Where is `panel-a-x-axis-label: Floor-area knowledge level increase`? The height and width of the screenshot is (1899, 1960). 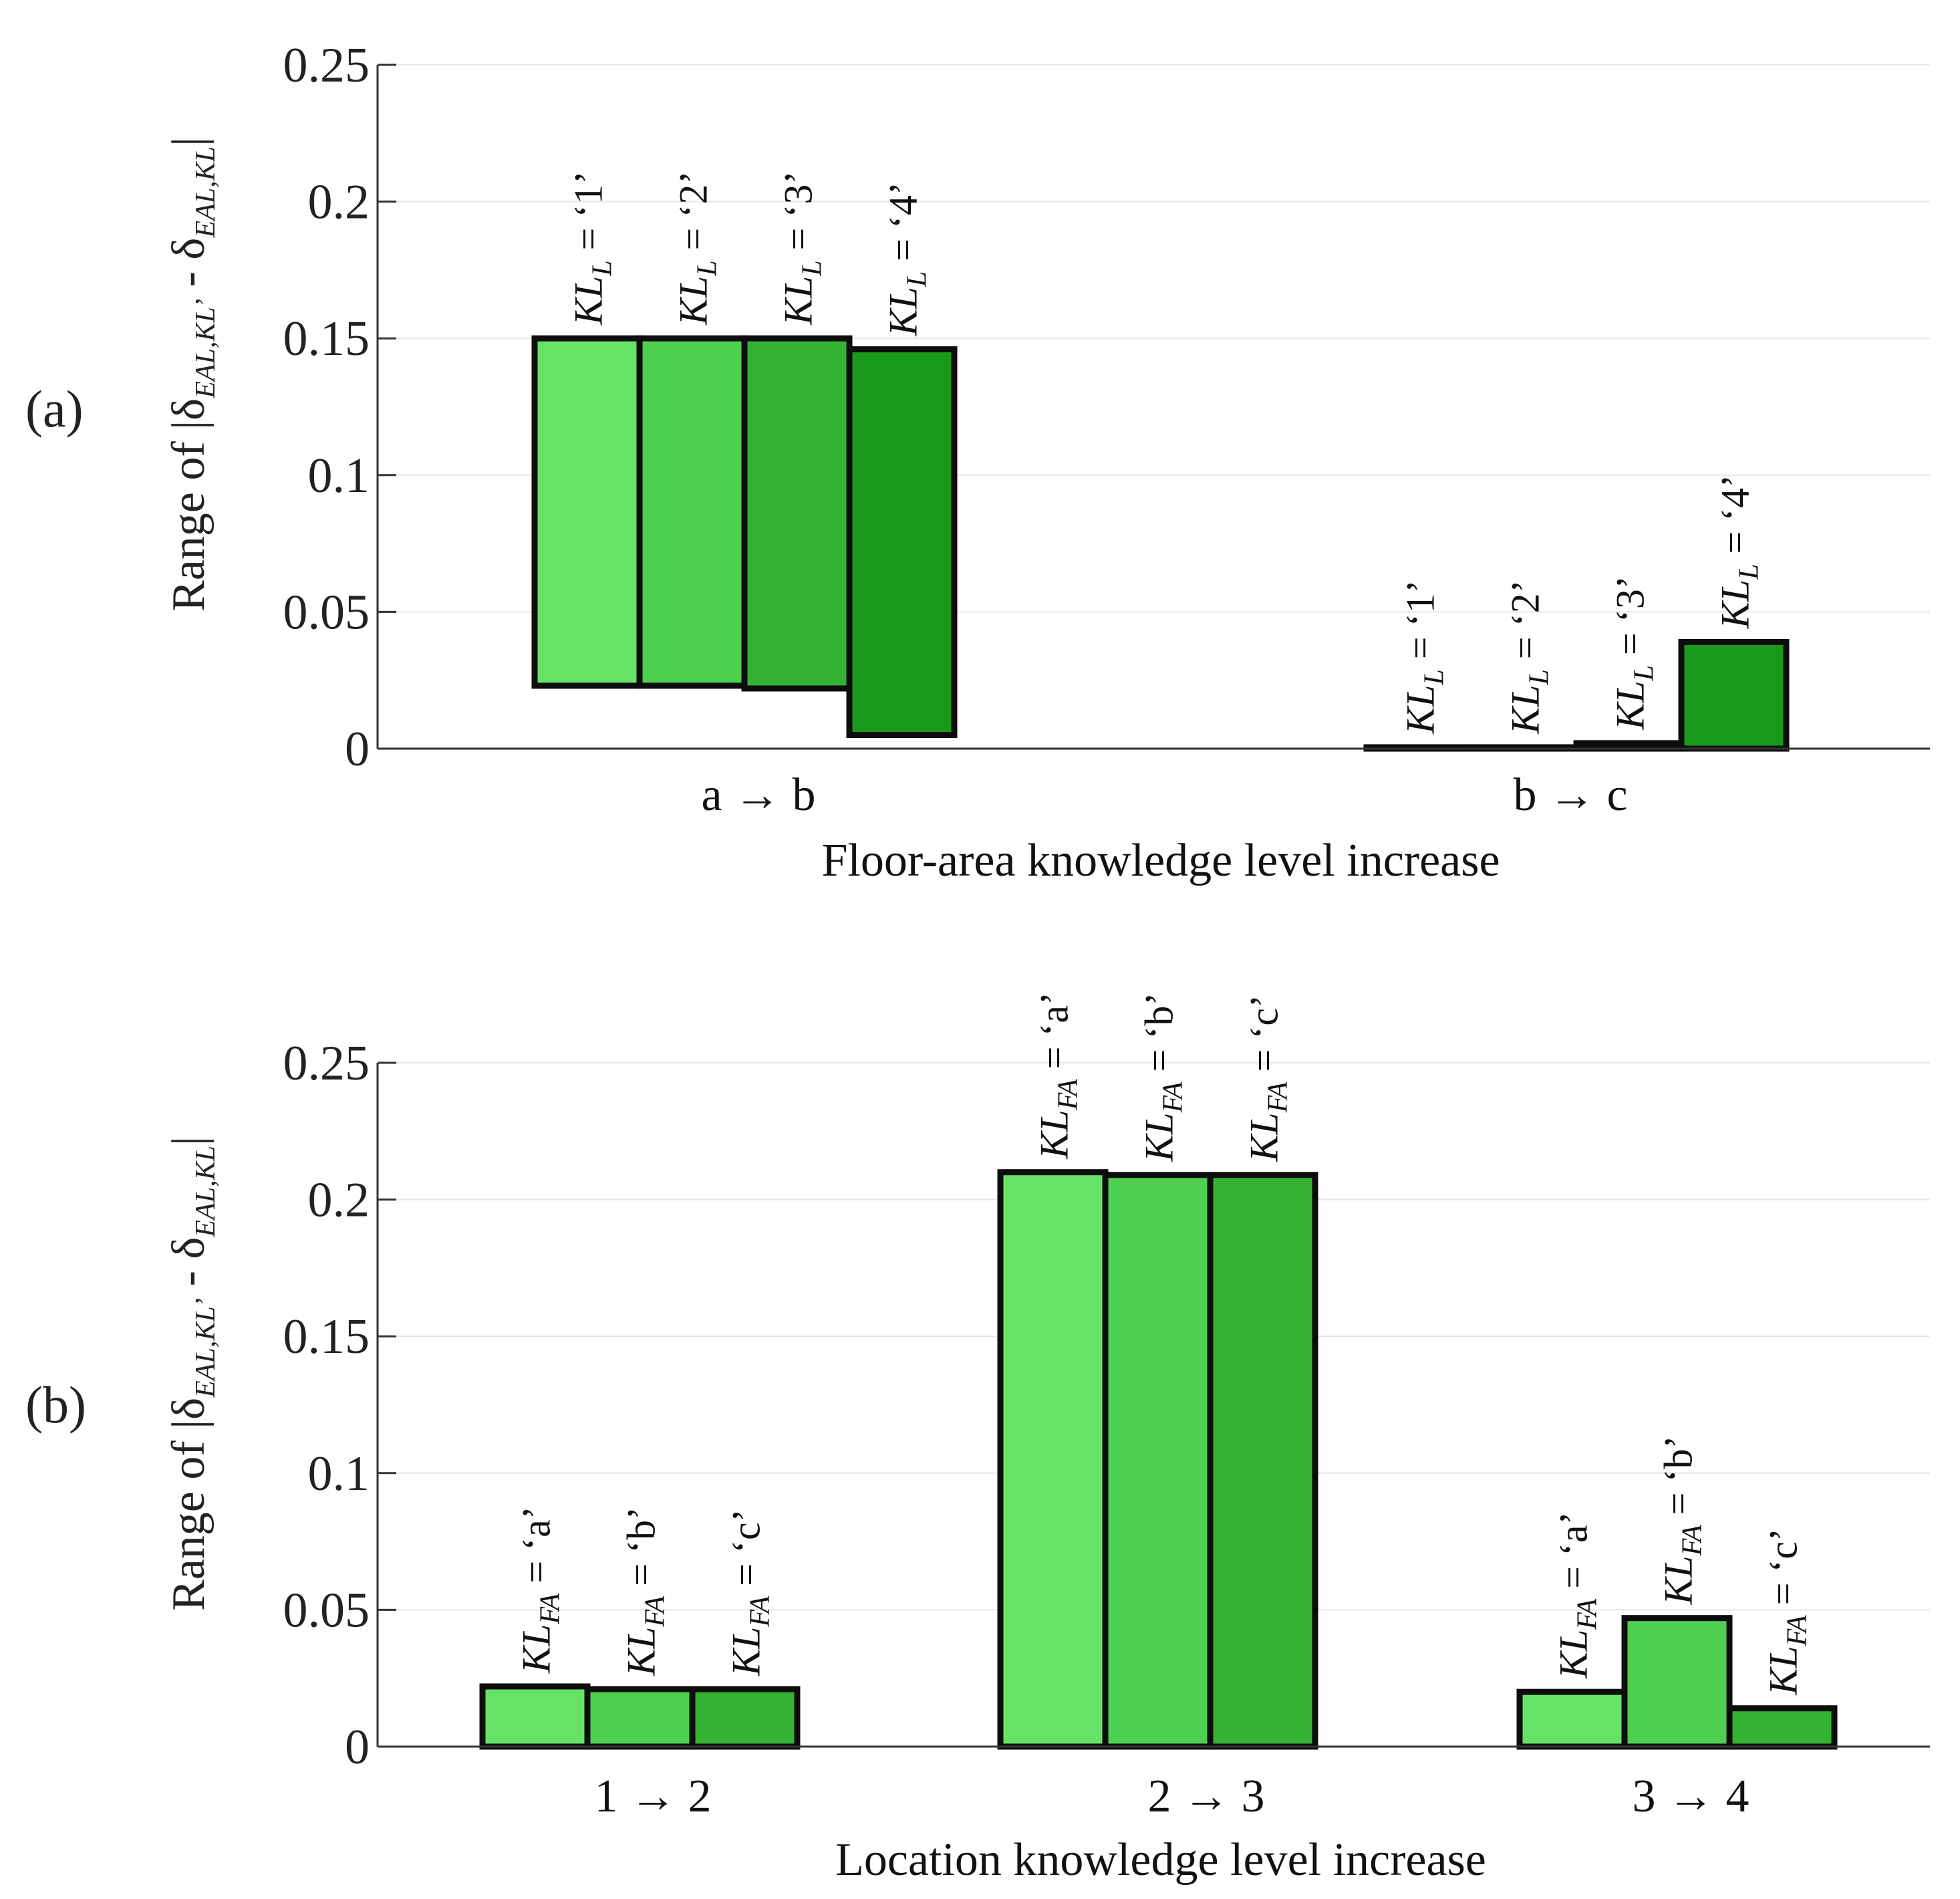
panel-a-x-axis-label: Floor-area knowledge level increase is located at coordinates (1160, 861).